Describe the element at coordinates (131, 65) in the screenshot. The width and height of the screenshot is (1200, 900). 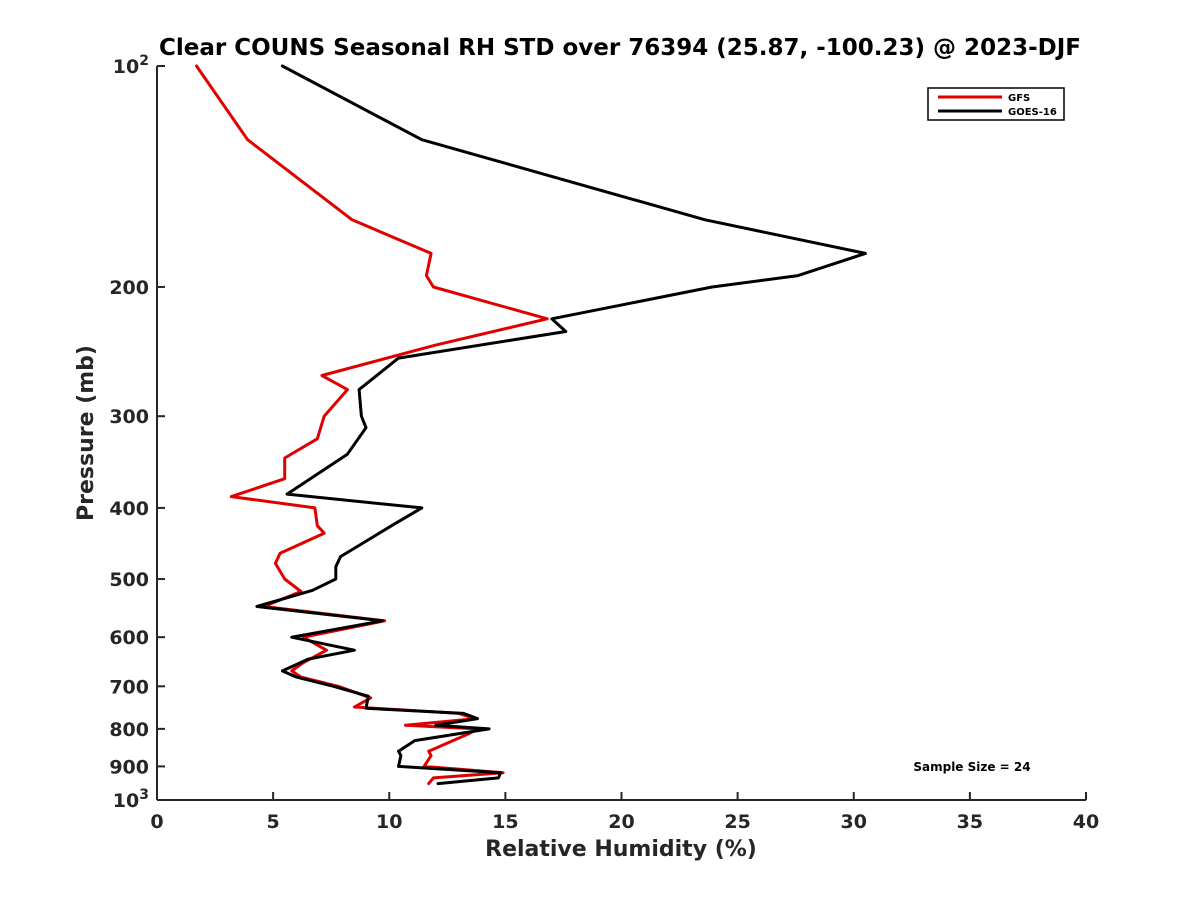
I see `y-tick-label: 10²` at that location.